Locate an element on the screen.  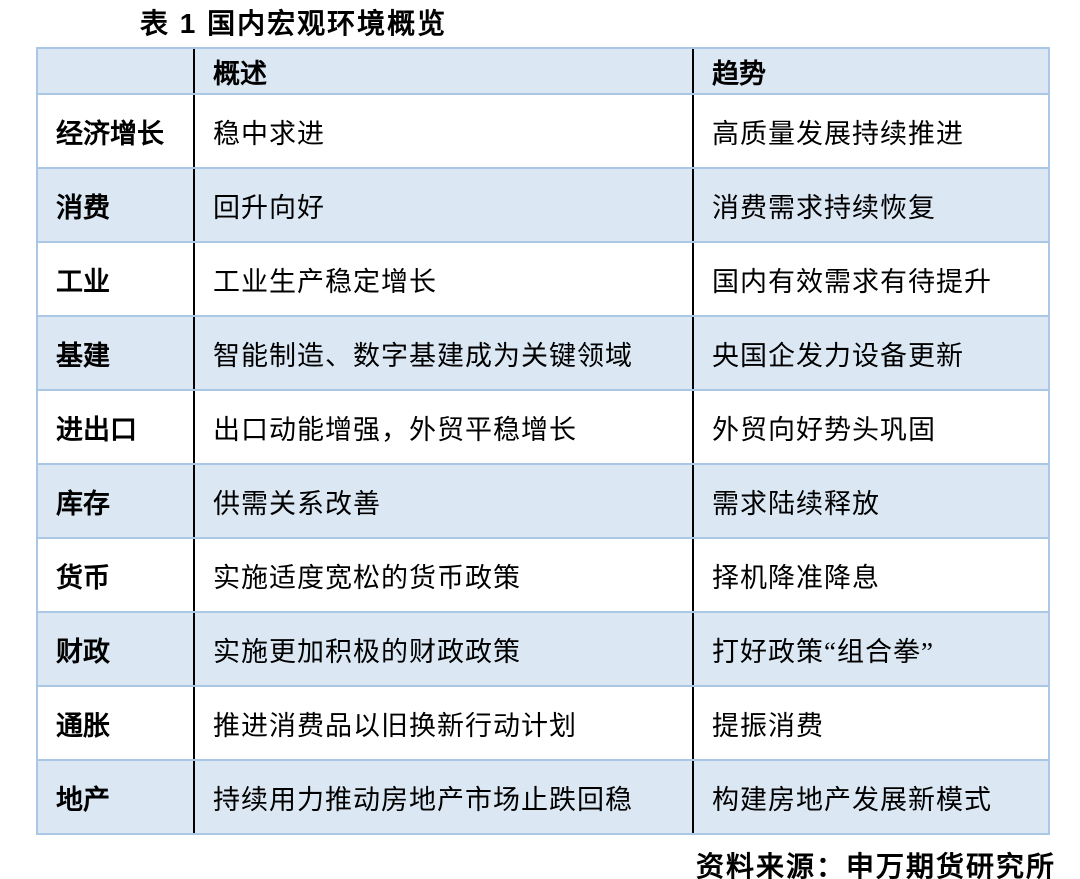
header-row: 概述 趋势 is located at coordinates (543, 71).